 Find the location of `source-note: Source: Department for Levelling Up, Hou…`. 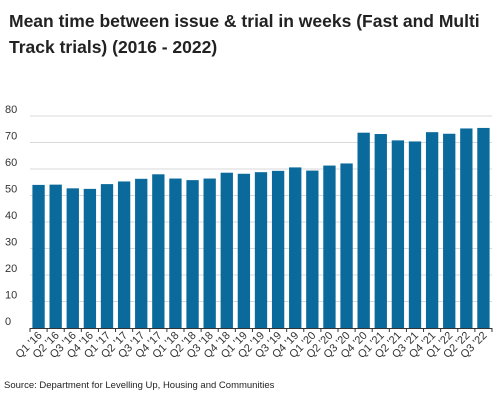

source-note: Source: Department for Levelling Up, Hou… is located at coordinates (139, 385).